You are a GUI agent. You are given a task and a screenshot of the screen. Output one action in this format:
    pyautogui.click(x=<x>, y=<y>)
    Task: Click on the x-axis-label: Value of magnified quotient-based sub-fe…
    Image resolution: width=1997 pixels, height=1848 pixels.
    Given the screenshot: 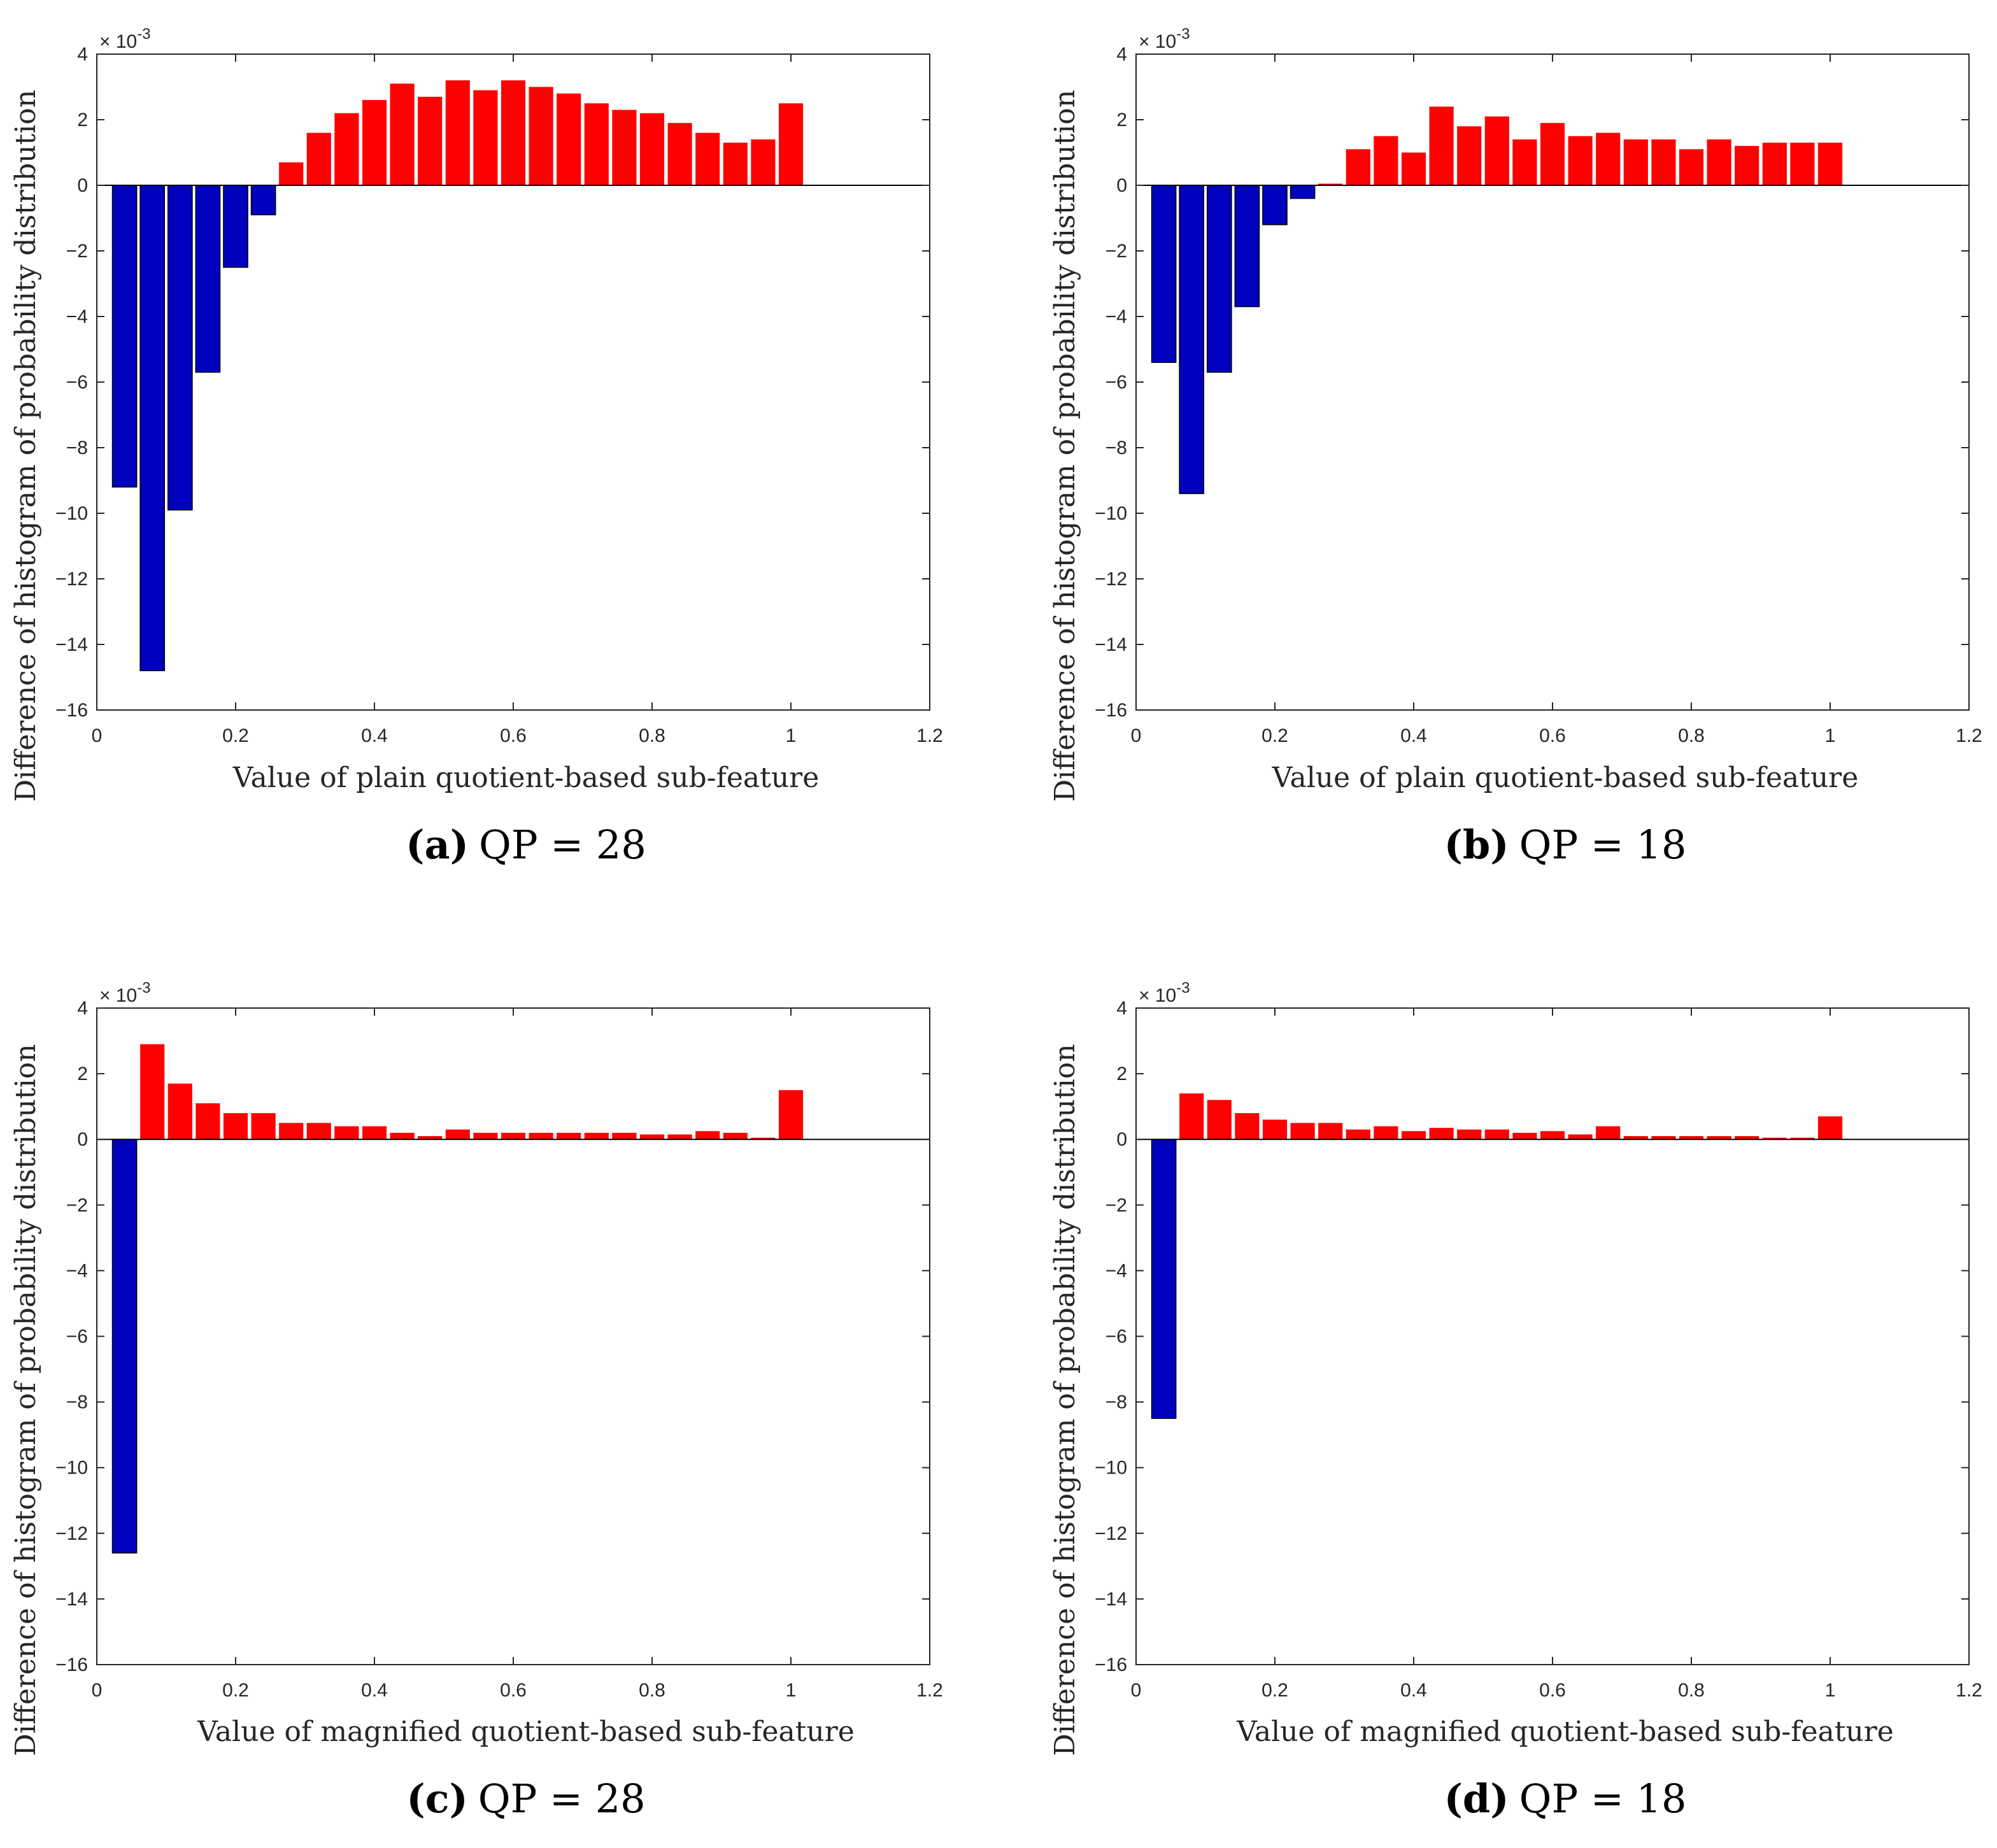 What is the action you would take?
    pyautogui.click(x=1565, y=1732)
    